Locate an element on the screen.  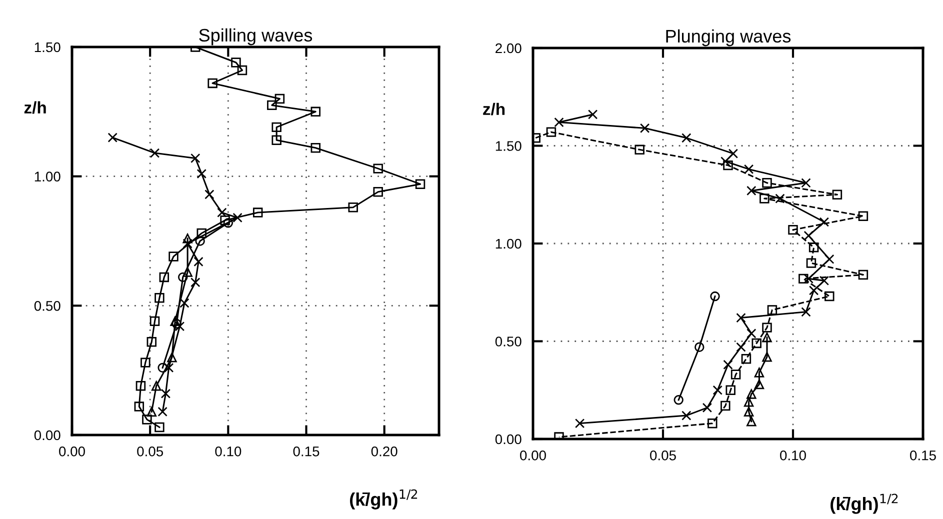
chart-title: Plunging waves is located at coordinates (728, 37).